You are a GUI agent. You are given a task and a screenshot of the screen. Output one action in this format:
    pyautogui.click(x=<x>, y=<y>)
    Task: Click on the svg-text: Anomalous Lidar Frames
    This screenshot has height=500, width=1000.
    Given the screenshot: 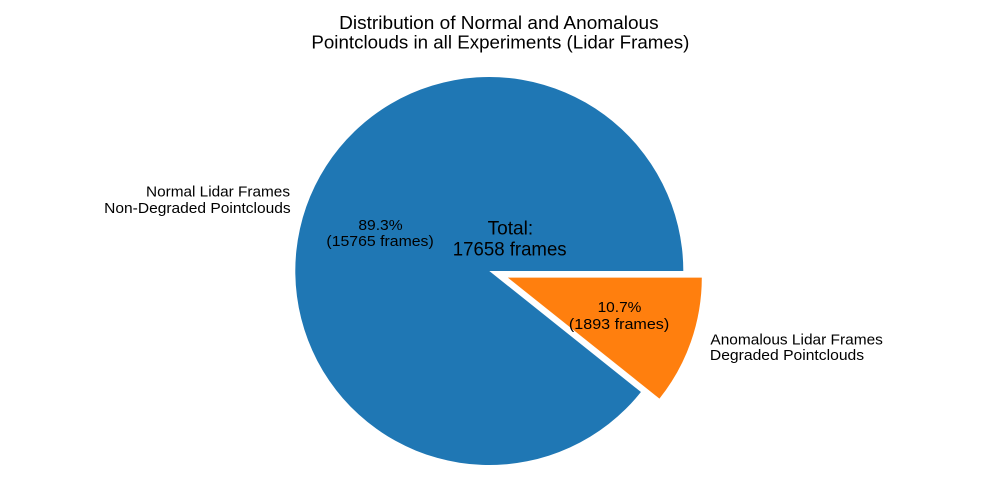 What is the action you would take?
    pyautogui.click(x=796, y=340)
    